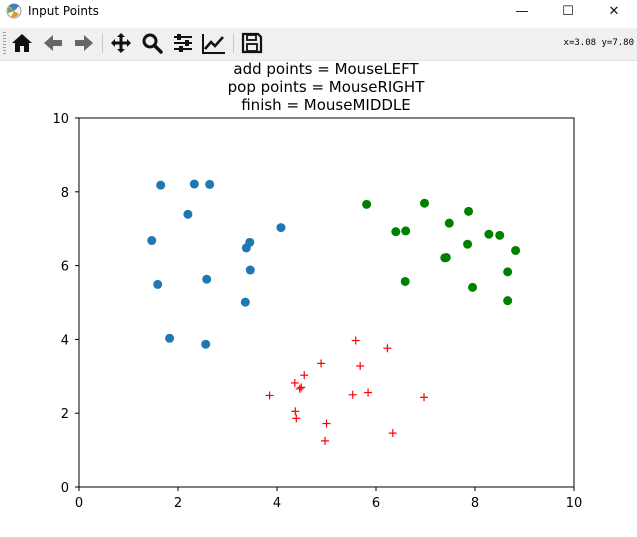  I want to click on maximize-button: ☐, so click(568, 11).